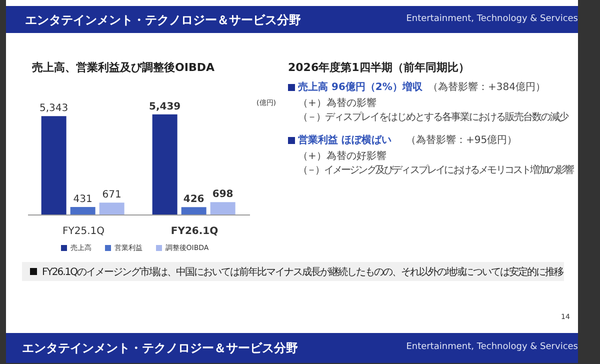  Describe the element at coordinates (82, 200) in the screenshot. I see `data-label: 431` at that location.